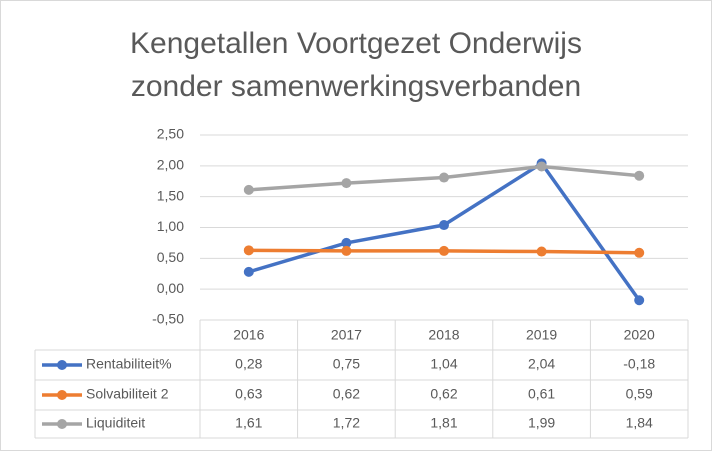  Describe the element at coordinates (170, 226) in the screenshot. I see `y-tick-label: 1,00` at that location.